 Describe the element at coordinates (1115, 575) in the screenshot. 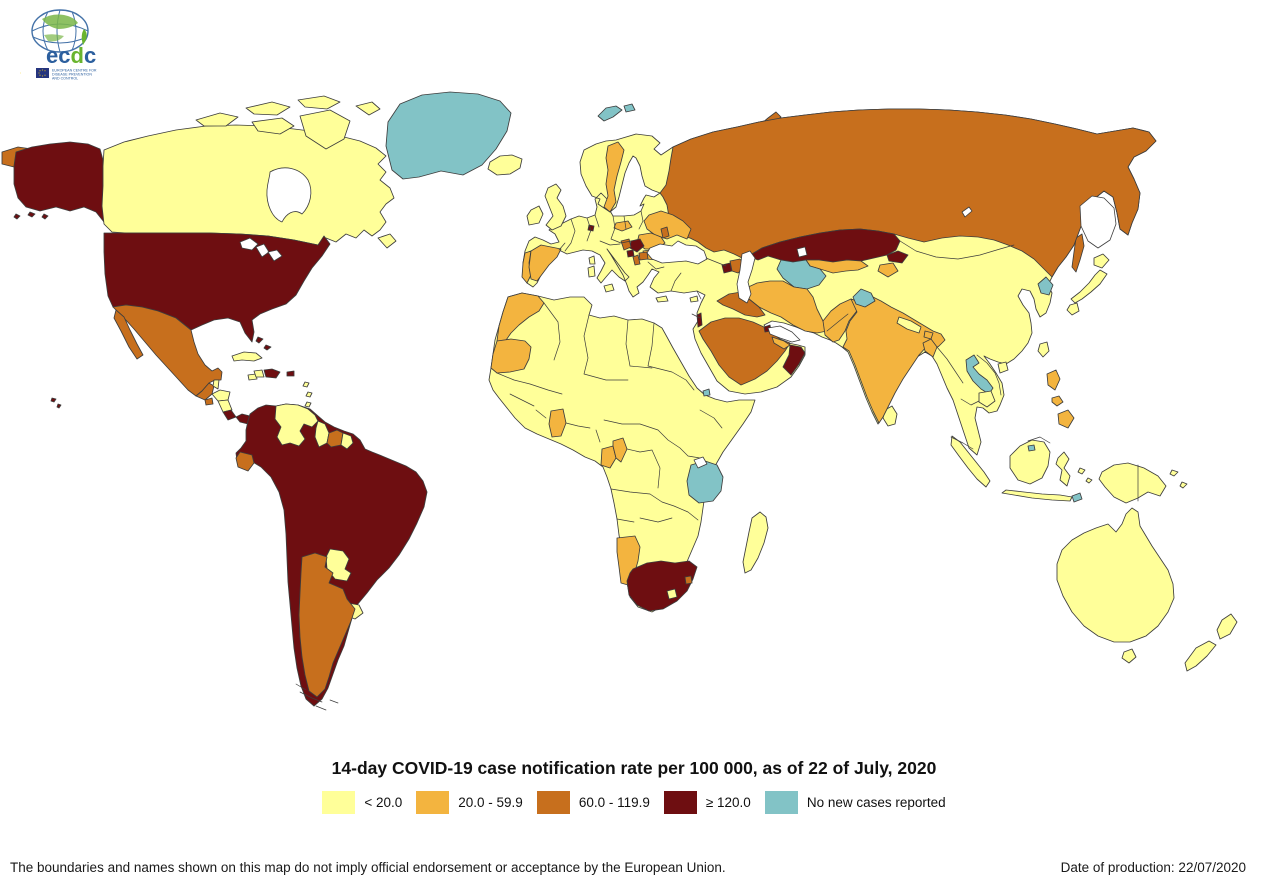

I see `country-australia` at that location.